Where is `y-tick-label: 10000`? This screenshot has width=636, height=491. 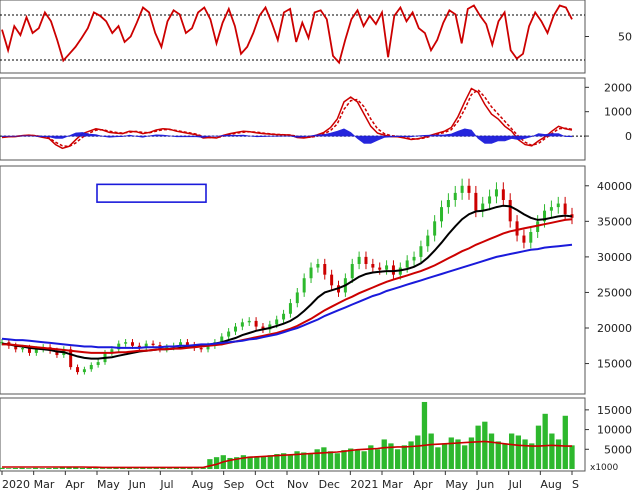
y-tick-label: 10000 is located at coordinates (614, 430).